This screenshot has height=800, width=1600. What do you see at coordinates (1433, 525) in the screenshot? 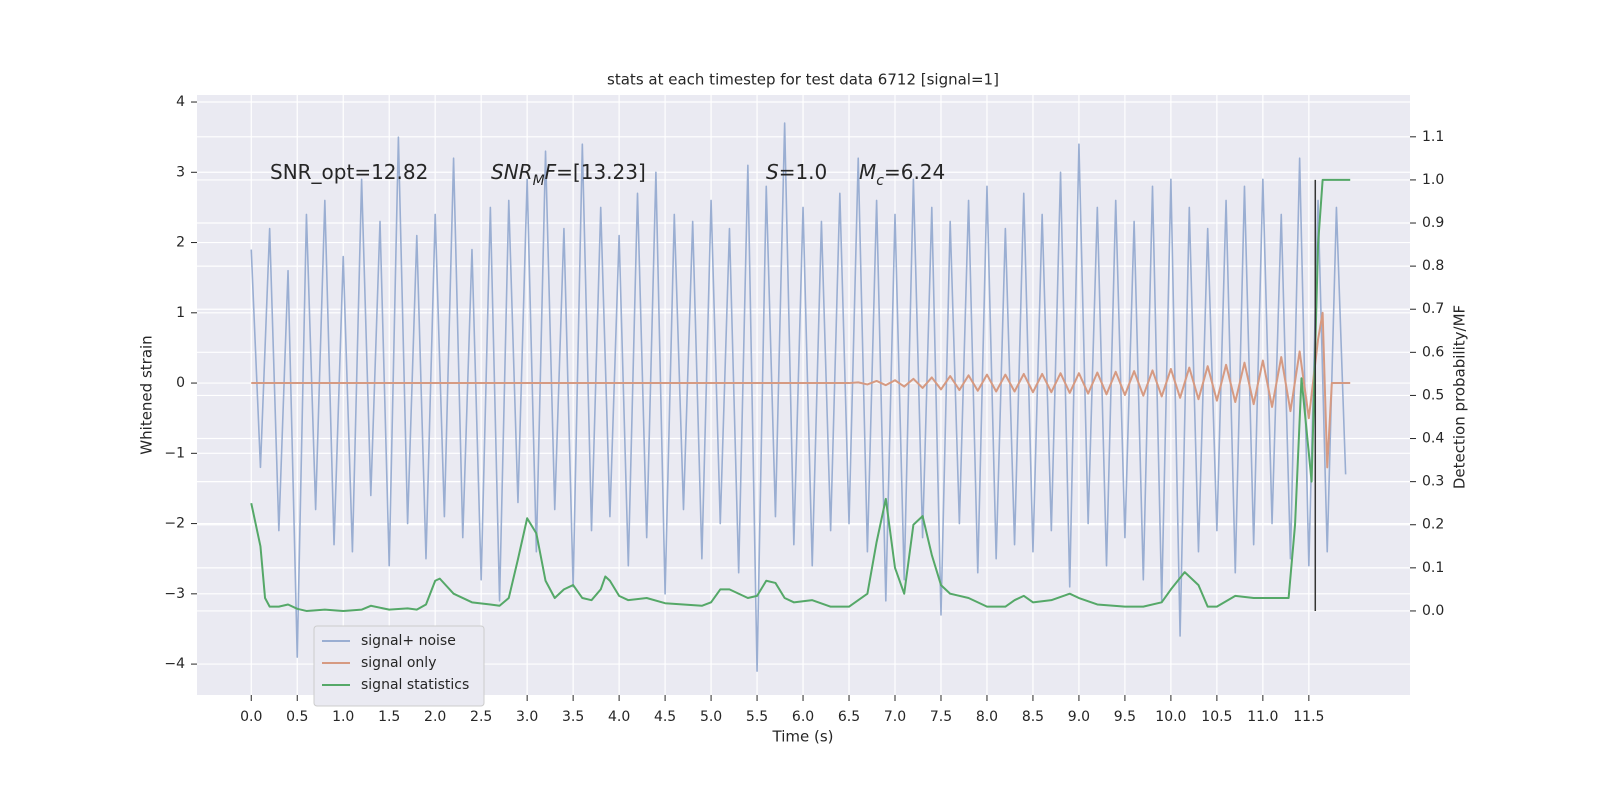
I see `y2-tick-label: 0.2` at bounding box center [1433, 525].